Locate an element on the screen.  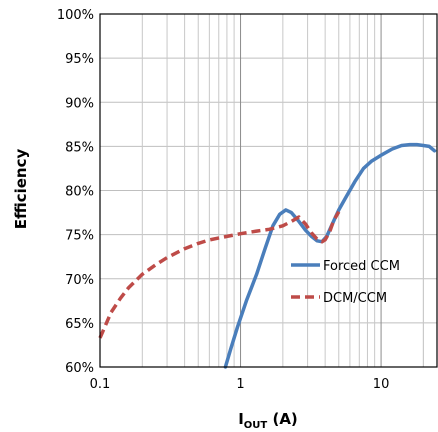
y-tick-label: 100% is located at coordinates (75, 15).